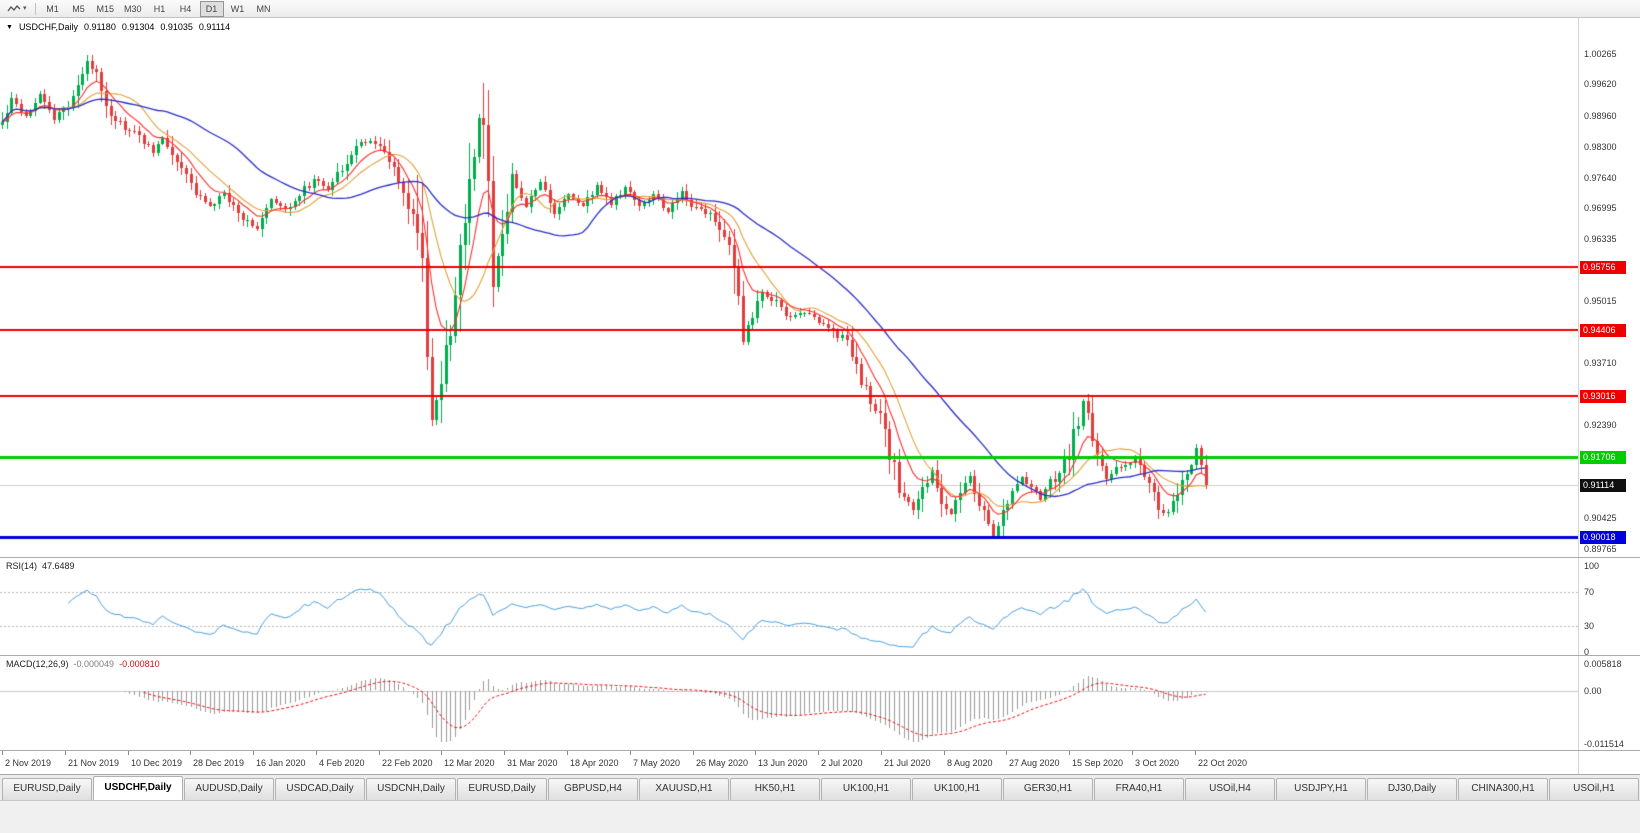  Describe the element at coordinates (214, 27) in the screenshot. I see `ohlc-close: 0.91114` at that location.